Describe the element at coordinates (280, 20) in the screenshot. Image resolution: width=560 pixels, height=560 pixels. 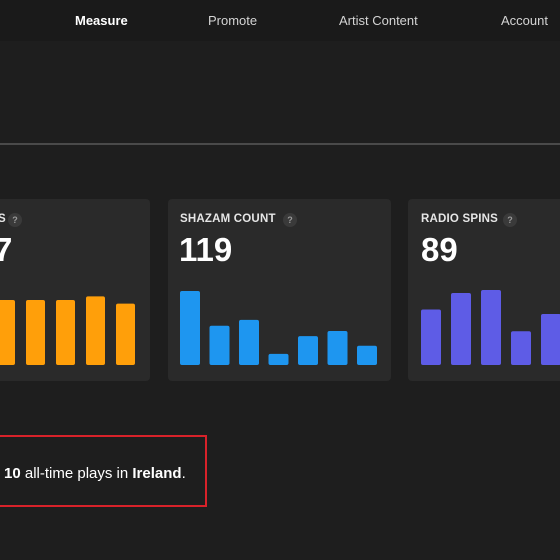
I see `top-navigation: Measure Promote Artist Content Account` at that location.